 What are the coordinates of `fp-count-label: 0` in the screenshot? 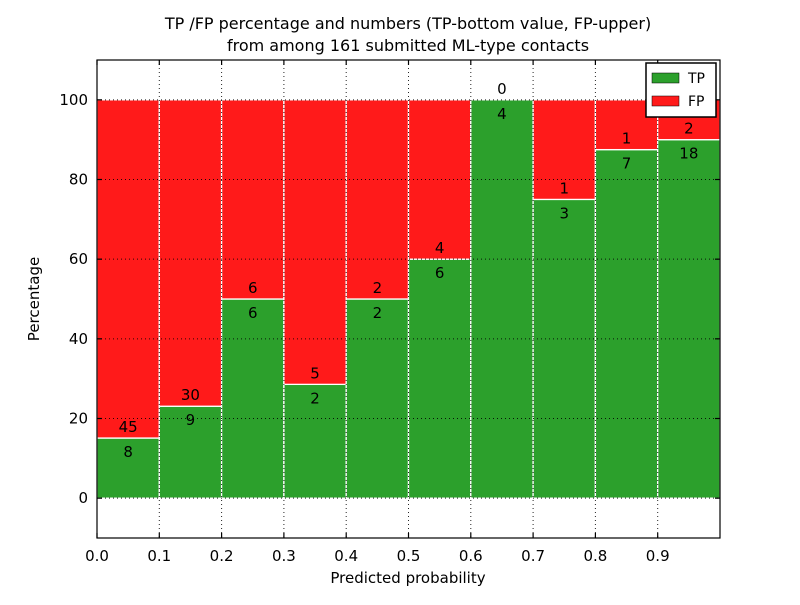 It's located at (502, 89).